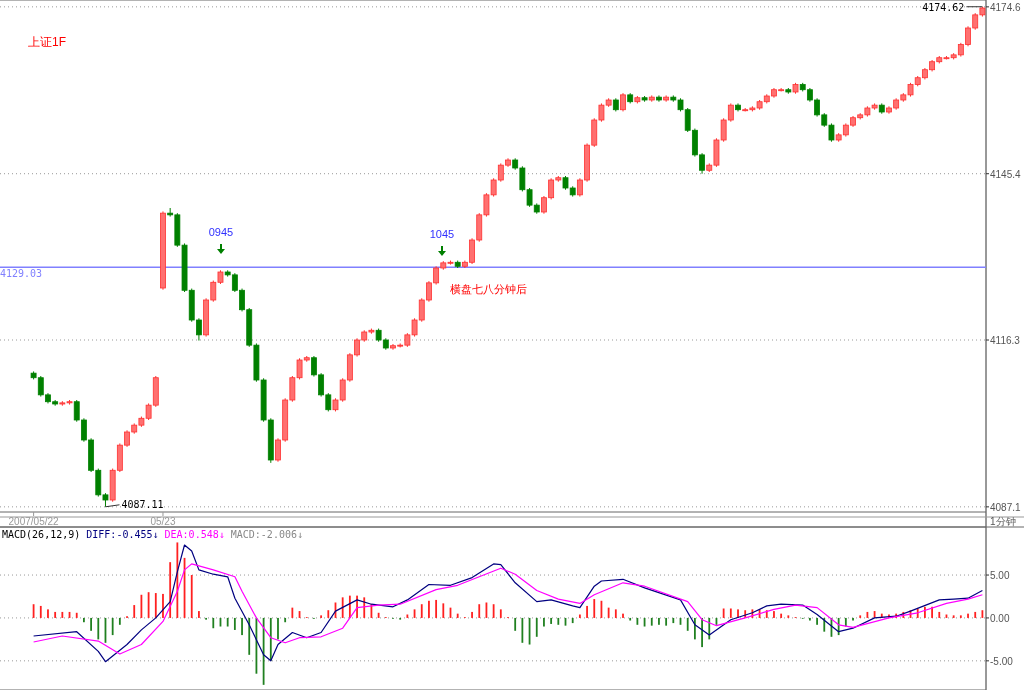  What do you see at coordinates (47, 42) in the screenshot?
I see `text: 上证1F` at bounding box center [47, 42].